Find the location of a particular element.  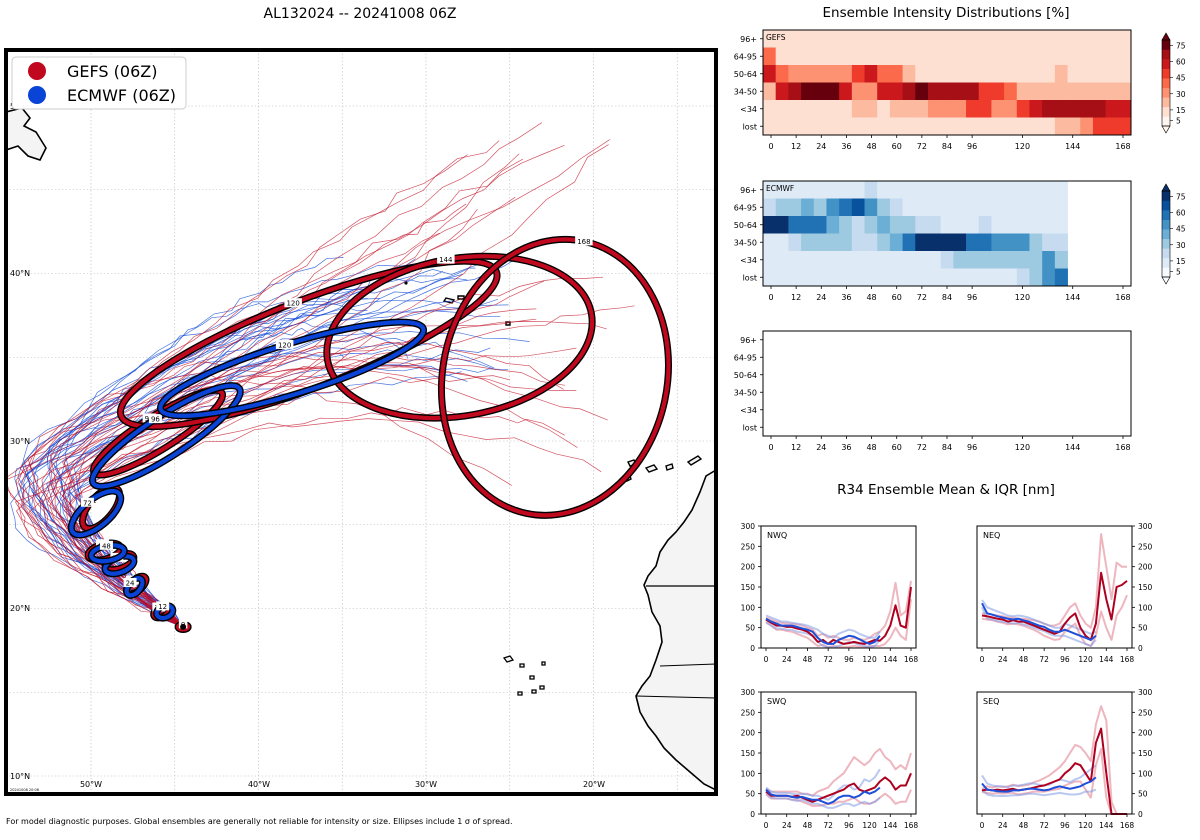

hour-tick-label: 144 is located at coordinates (1072, 447).